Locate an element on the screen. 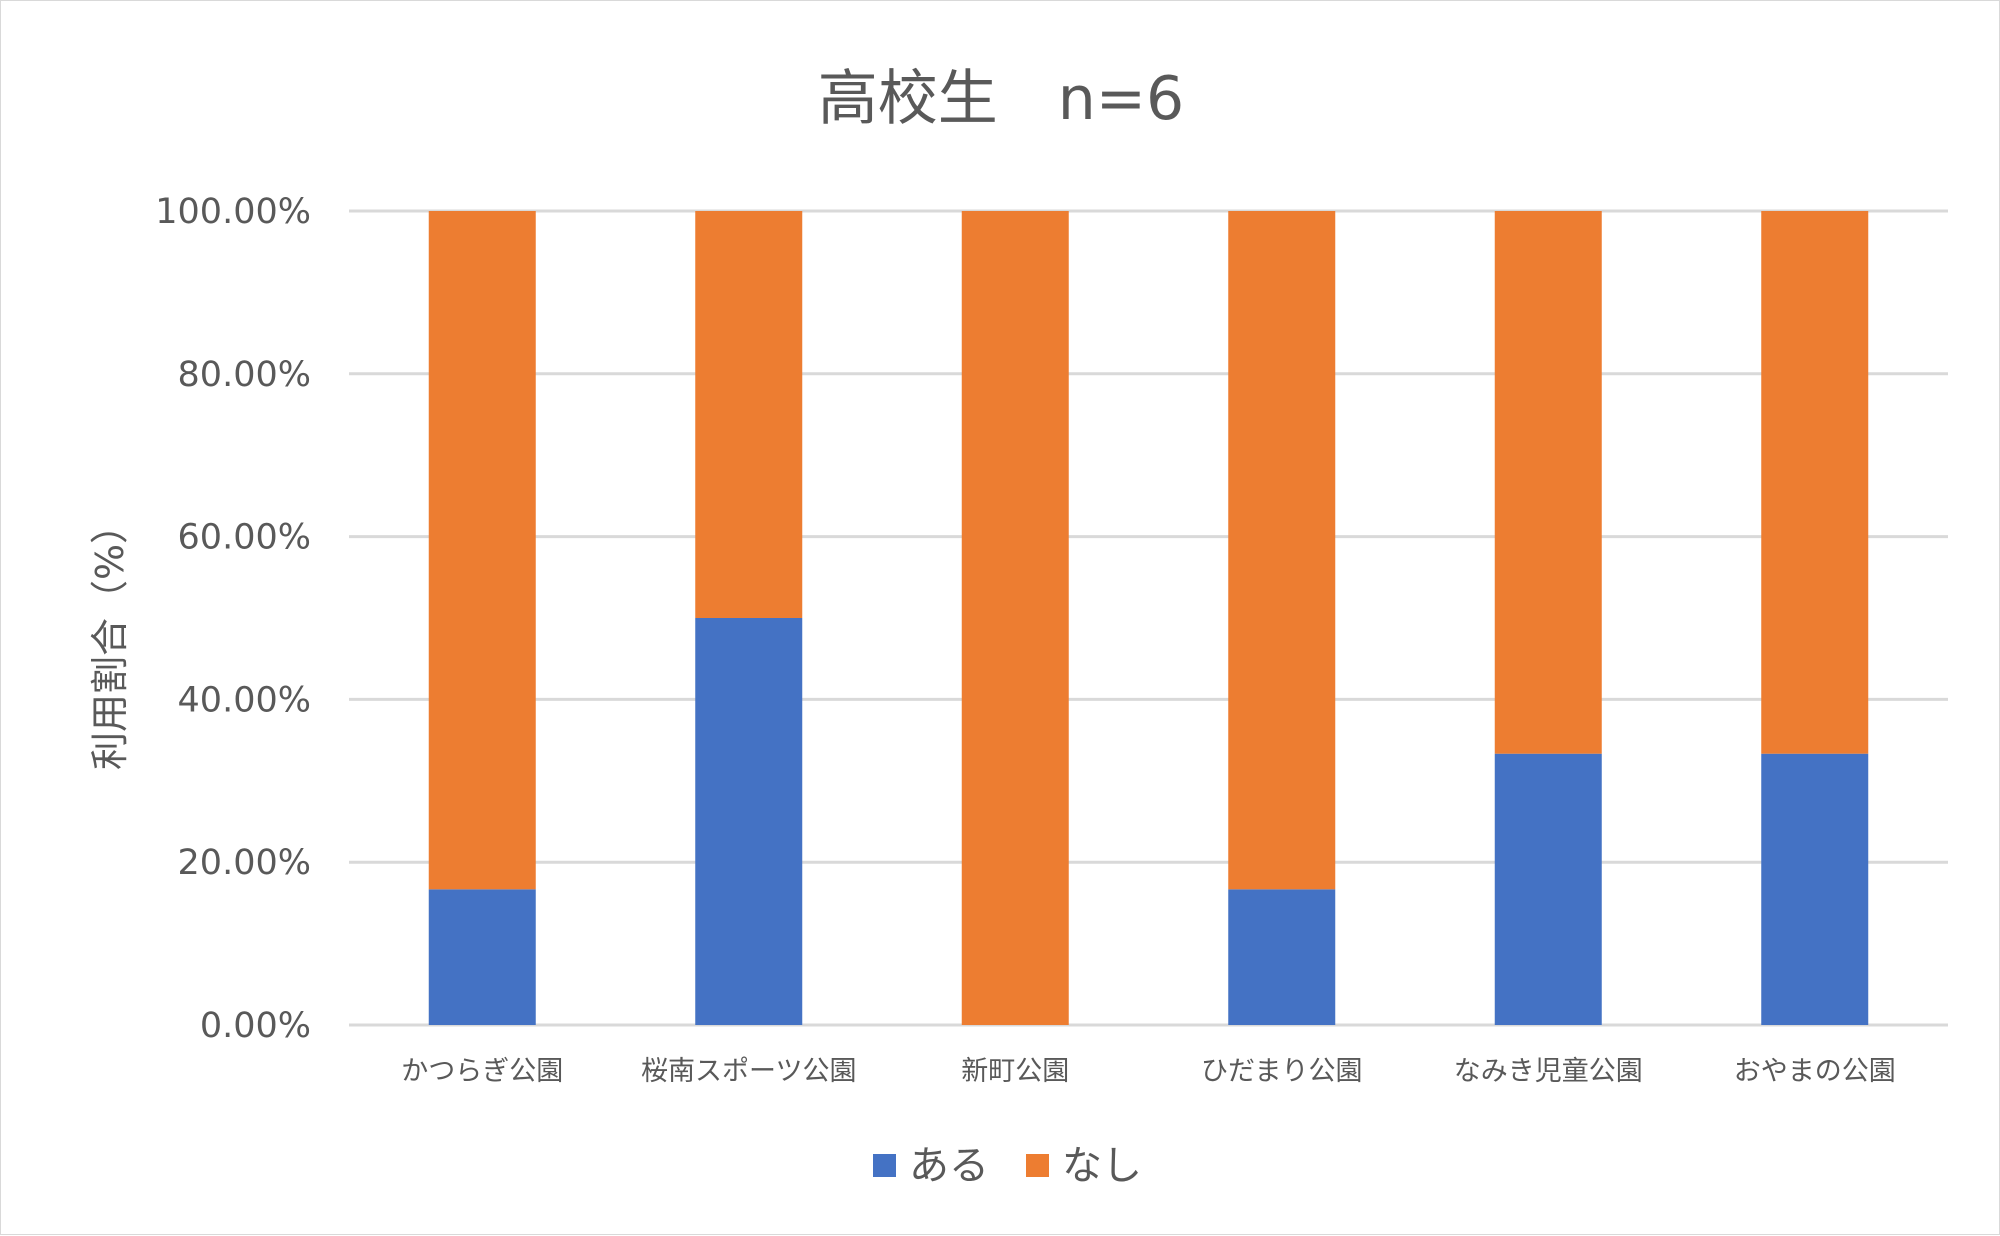  y-tick-label: 40.00% is located at coordinates (244, 700).